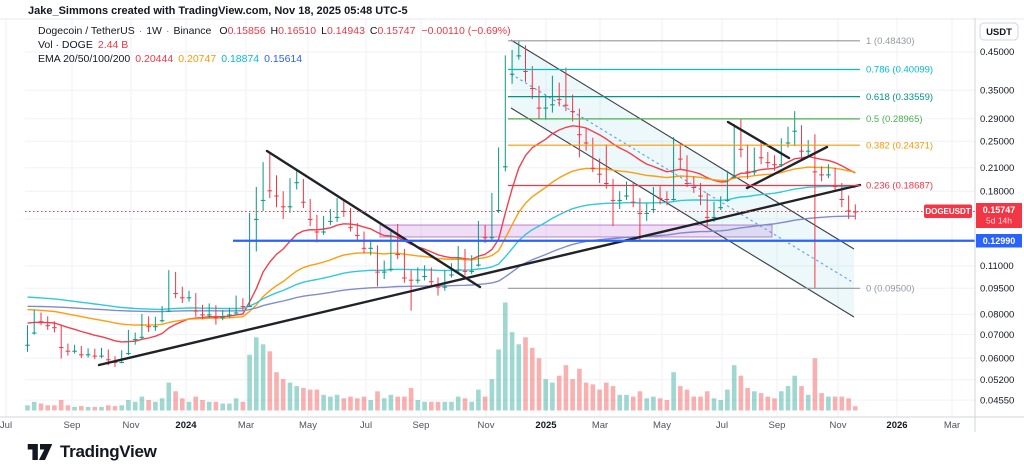 The height and width of the screenshot is (473, 1024). What do you see at coordinates (108, 451) in the screenshot?
I see `tradingview-logo-text: TradingView` at bounding box center [108, 451].